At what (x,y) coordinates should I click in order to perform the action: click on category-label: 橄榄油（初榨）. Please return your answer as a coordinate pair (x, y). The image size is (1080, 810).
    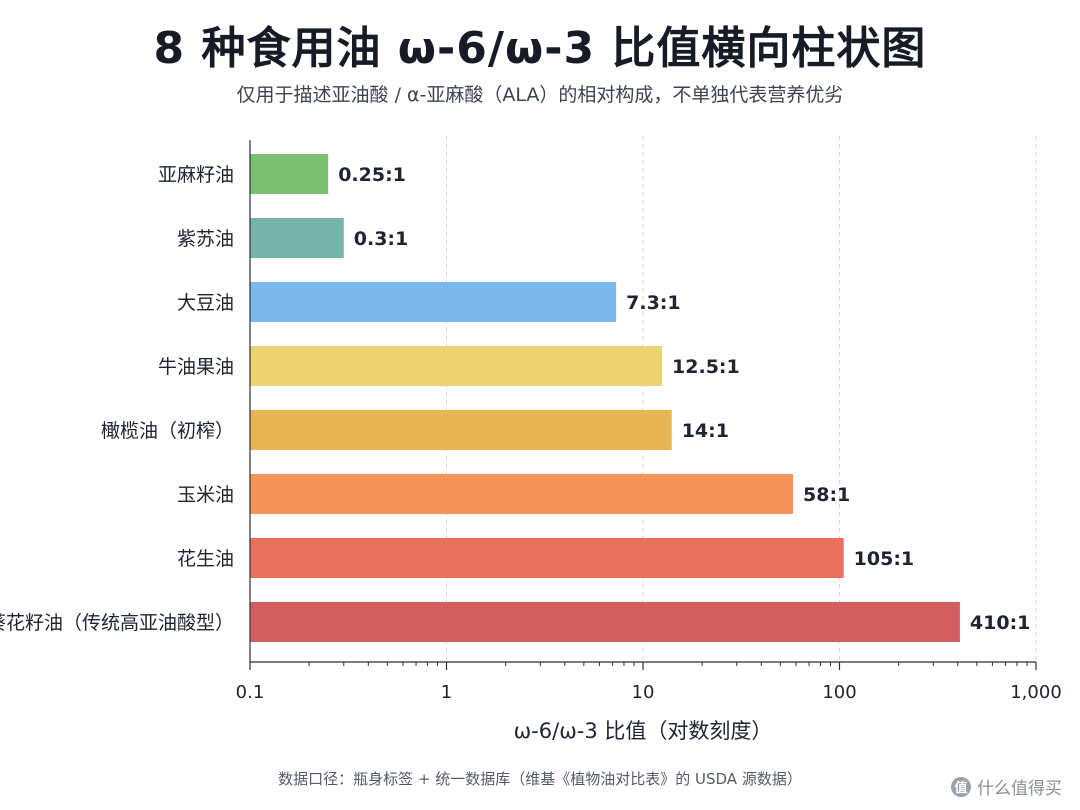
    Looking at the image, I should click on (167, 431).